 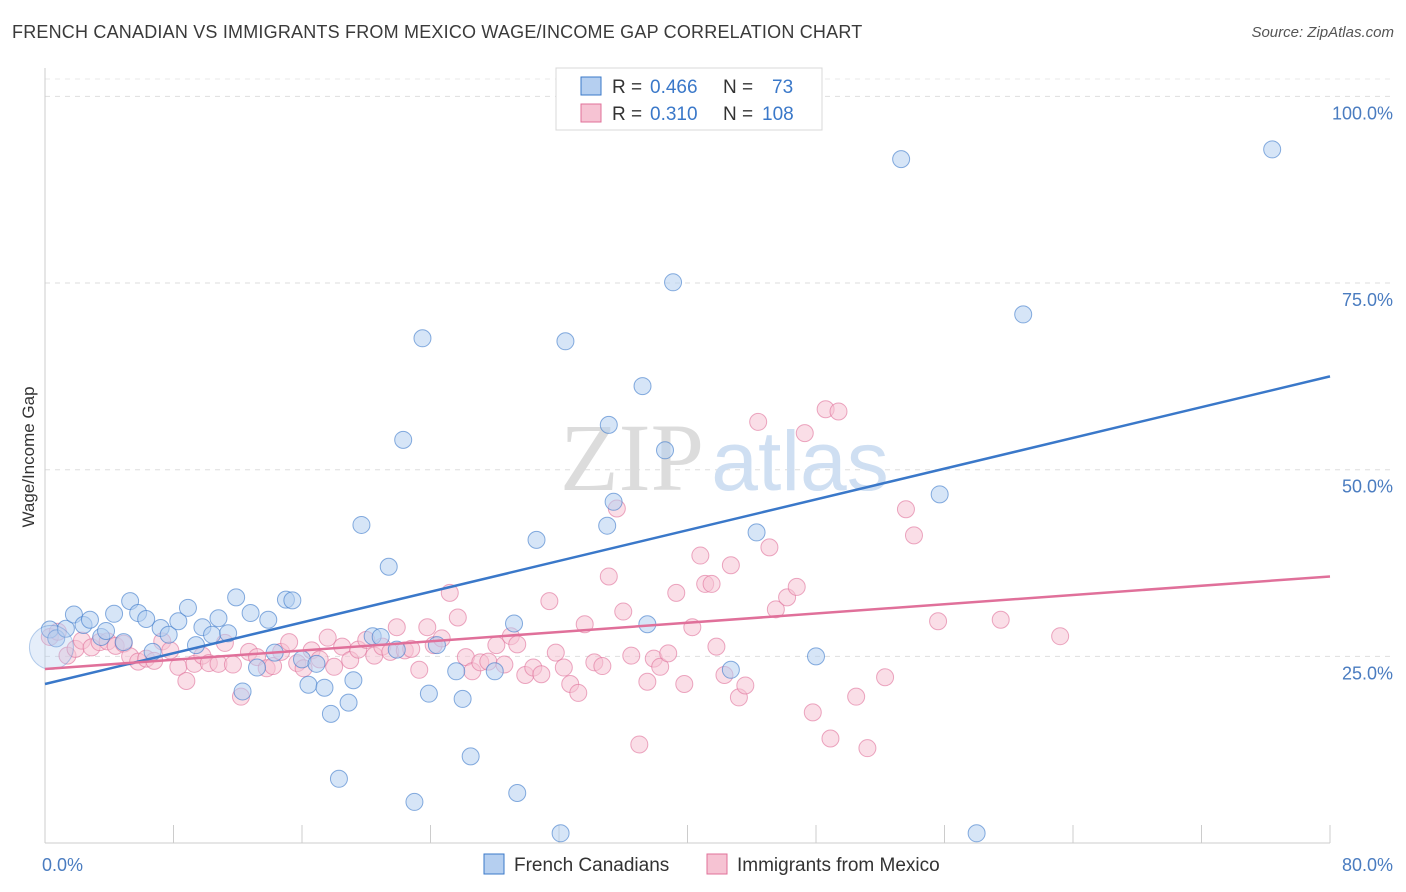 I want to click on legend-n-value: 108, so click(x=778, y=114).